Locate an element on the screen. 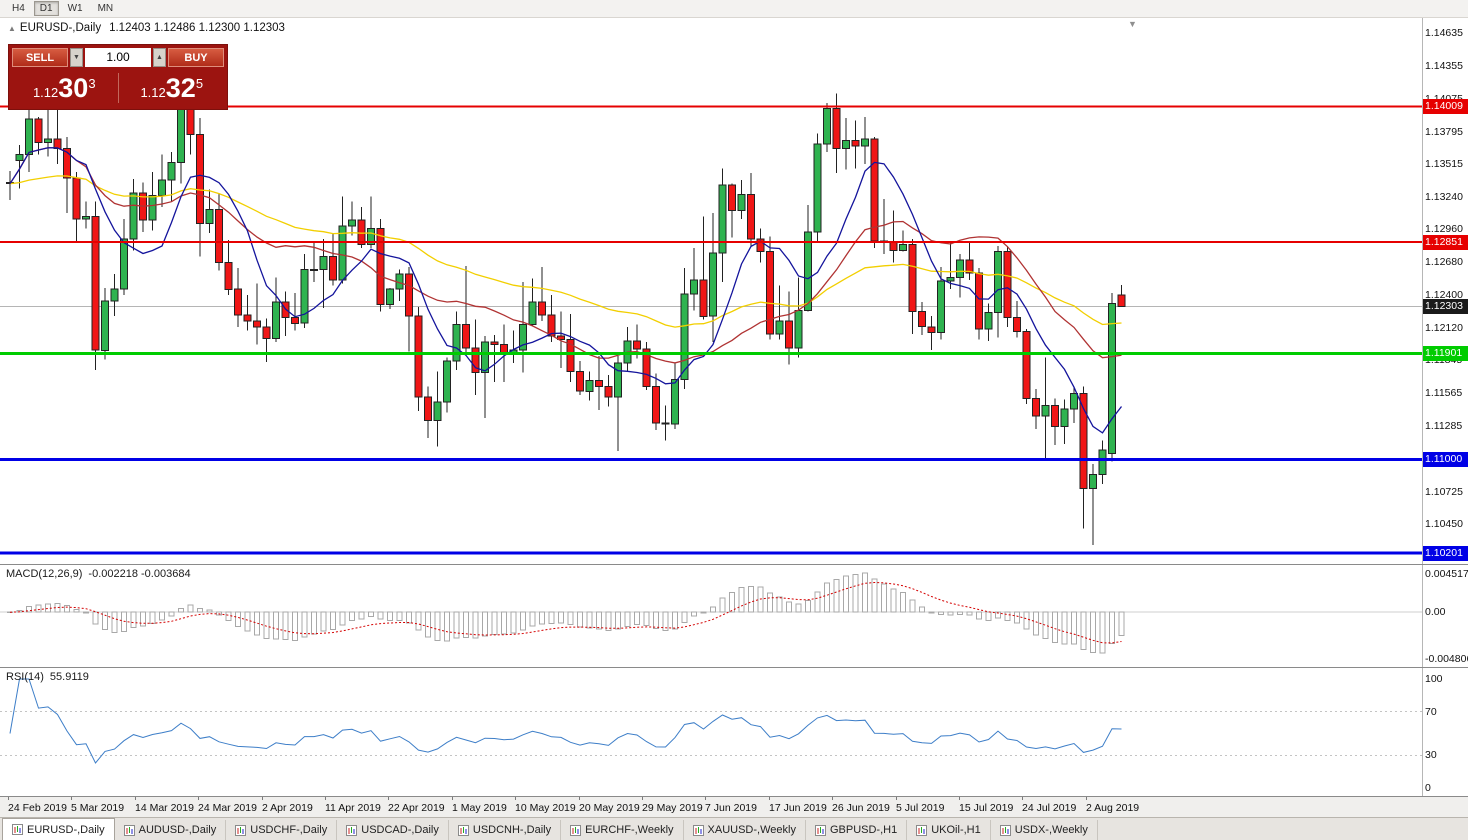 This screenshot has height=840, width=1468. macd-axis: 0.004517 0.00 -0.004806 is located at coordinates (1445, 616).